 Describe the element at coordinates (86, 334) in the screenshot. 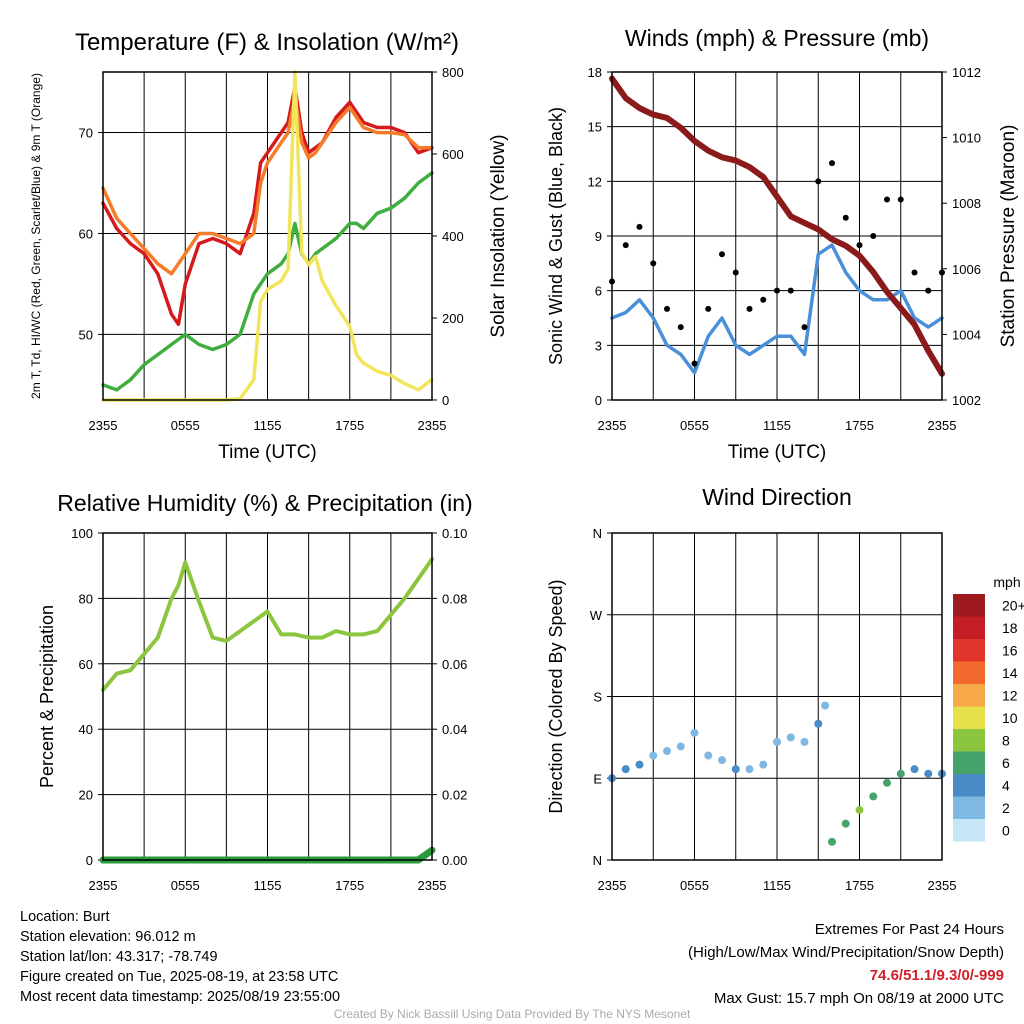

I see `temp-ytick-label: 50` at that location.